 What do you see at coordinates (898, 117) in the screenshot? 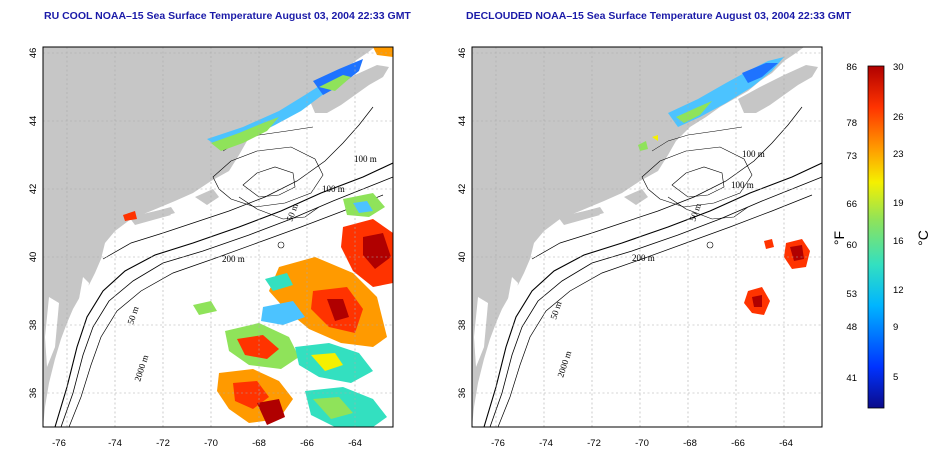
I see `c-tick: 26` at bounding box center [898, 117].